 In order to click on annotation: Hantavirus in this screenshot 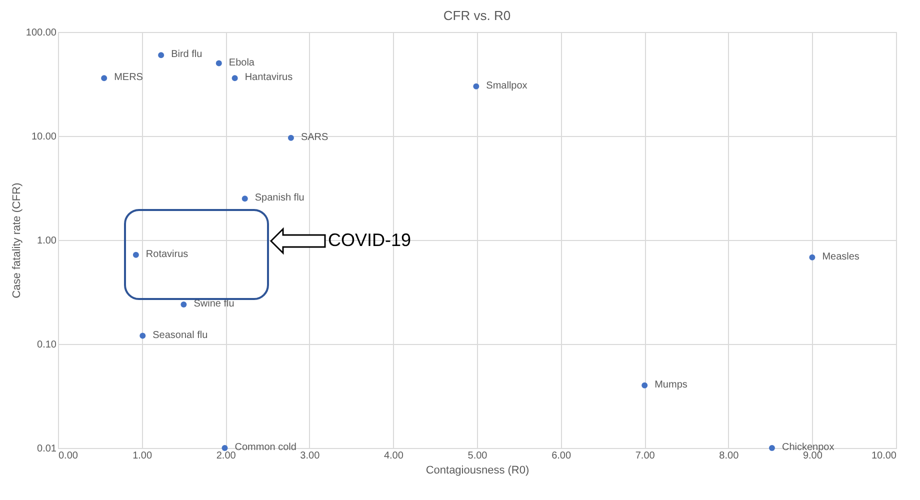, I will do `click(268, 78)`.